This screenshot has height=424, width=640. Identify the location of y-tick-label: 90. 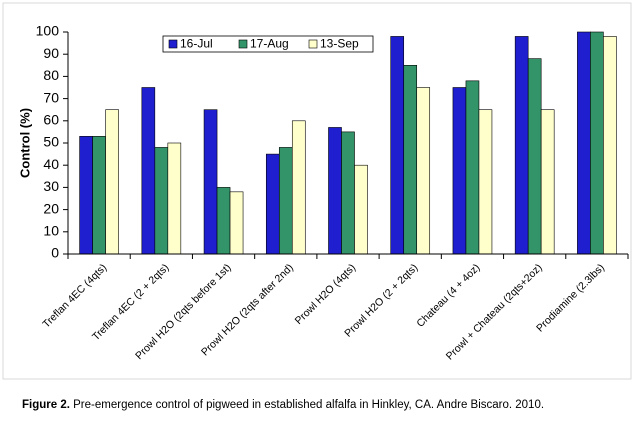
(51, 53).